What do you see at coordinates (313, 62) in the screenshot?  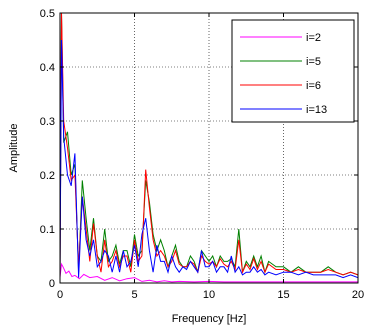 I see `legend-label: i=5` at bounding box center [313, 62].